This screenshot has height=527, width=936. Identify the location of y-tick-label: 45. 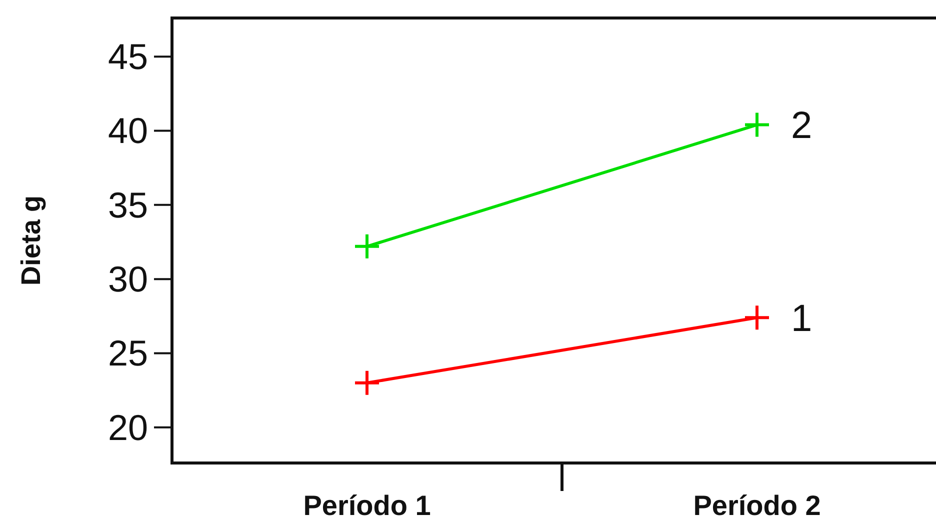
(128, 57).